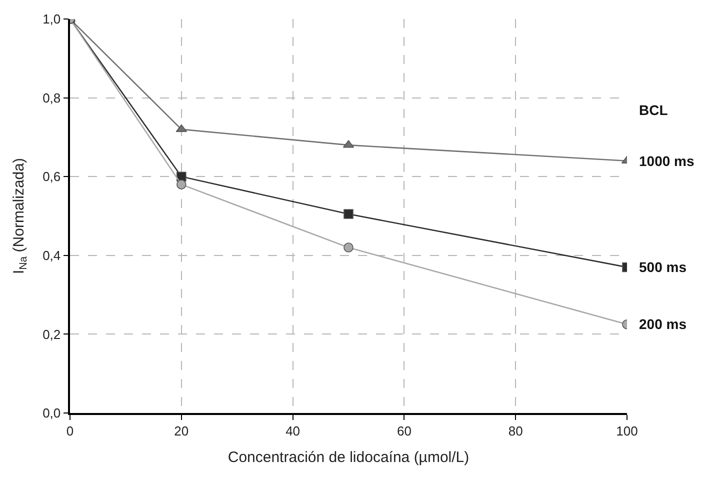 The width and height of the screenshot is (717, 478). I want to click on y-tick-label: 0,4, so click(51, 255).